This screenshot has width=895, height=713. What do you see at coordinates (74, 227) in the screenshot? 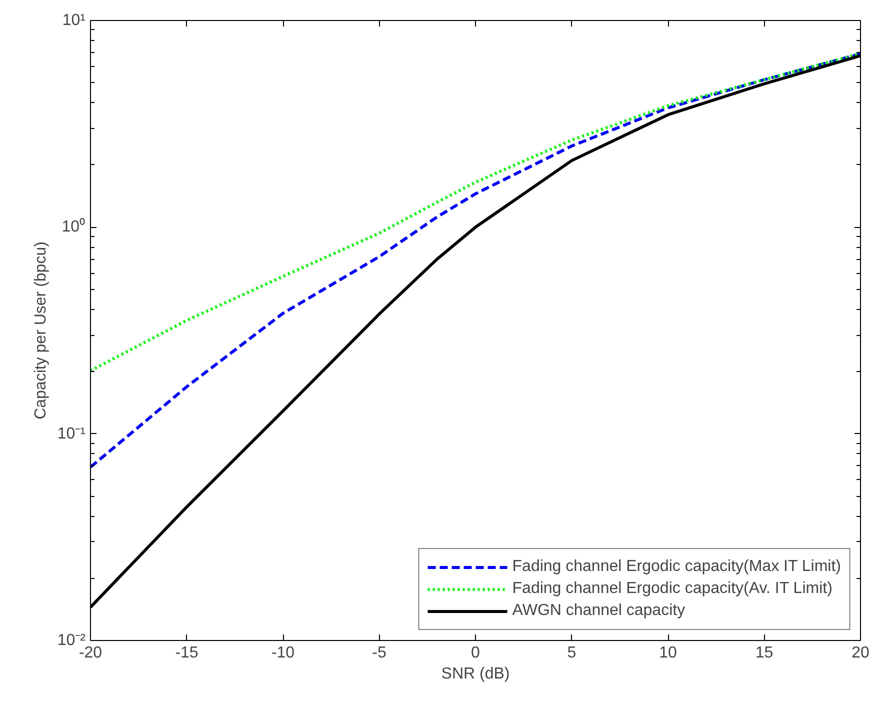
I see `y-tick-label: 10⁰` at bounding box center [74, 227].